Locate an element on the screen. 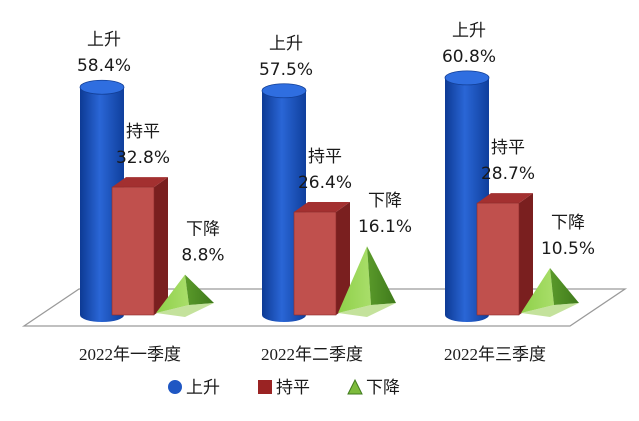  rise-series-label-1: 上升 is located at coordinates (104, 40).